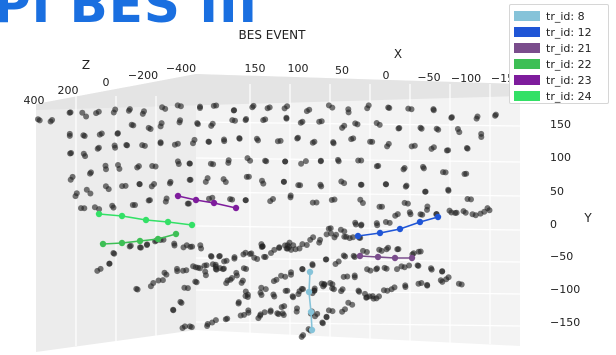 Image resolution: width=616 pixels, height=355 pixels. What do you see at coordinates (560, 157) in the screenshot?
I see `tick-label: 100` at bounding box center [560, 157].